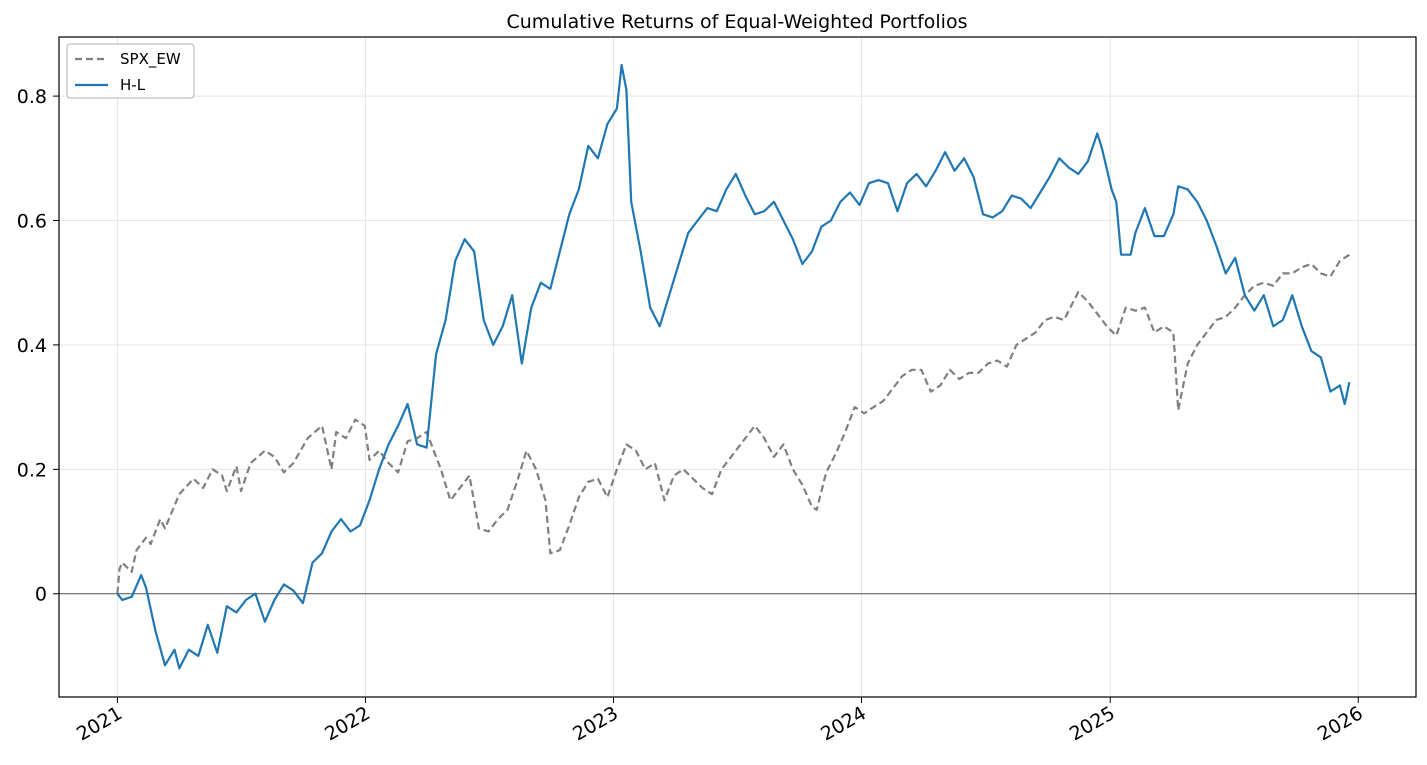 This screenshot has height=765, width=1427. I want to click on y-axis: 0 0.2 0.4 0.6 0.8, so click(38, 346).